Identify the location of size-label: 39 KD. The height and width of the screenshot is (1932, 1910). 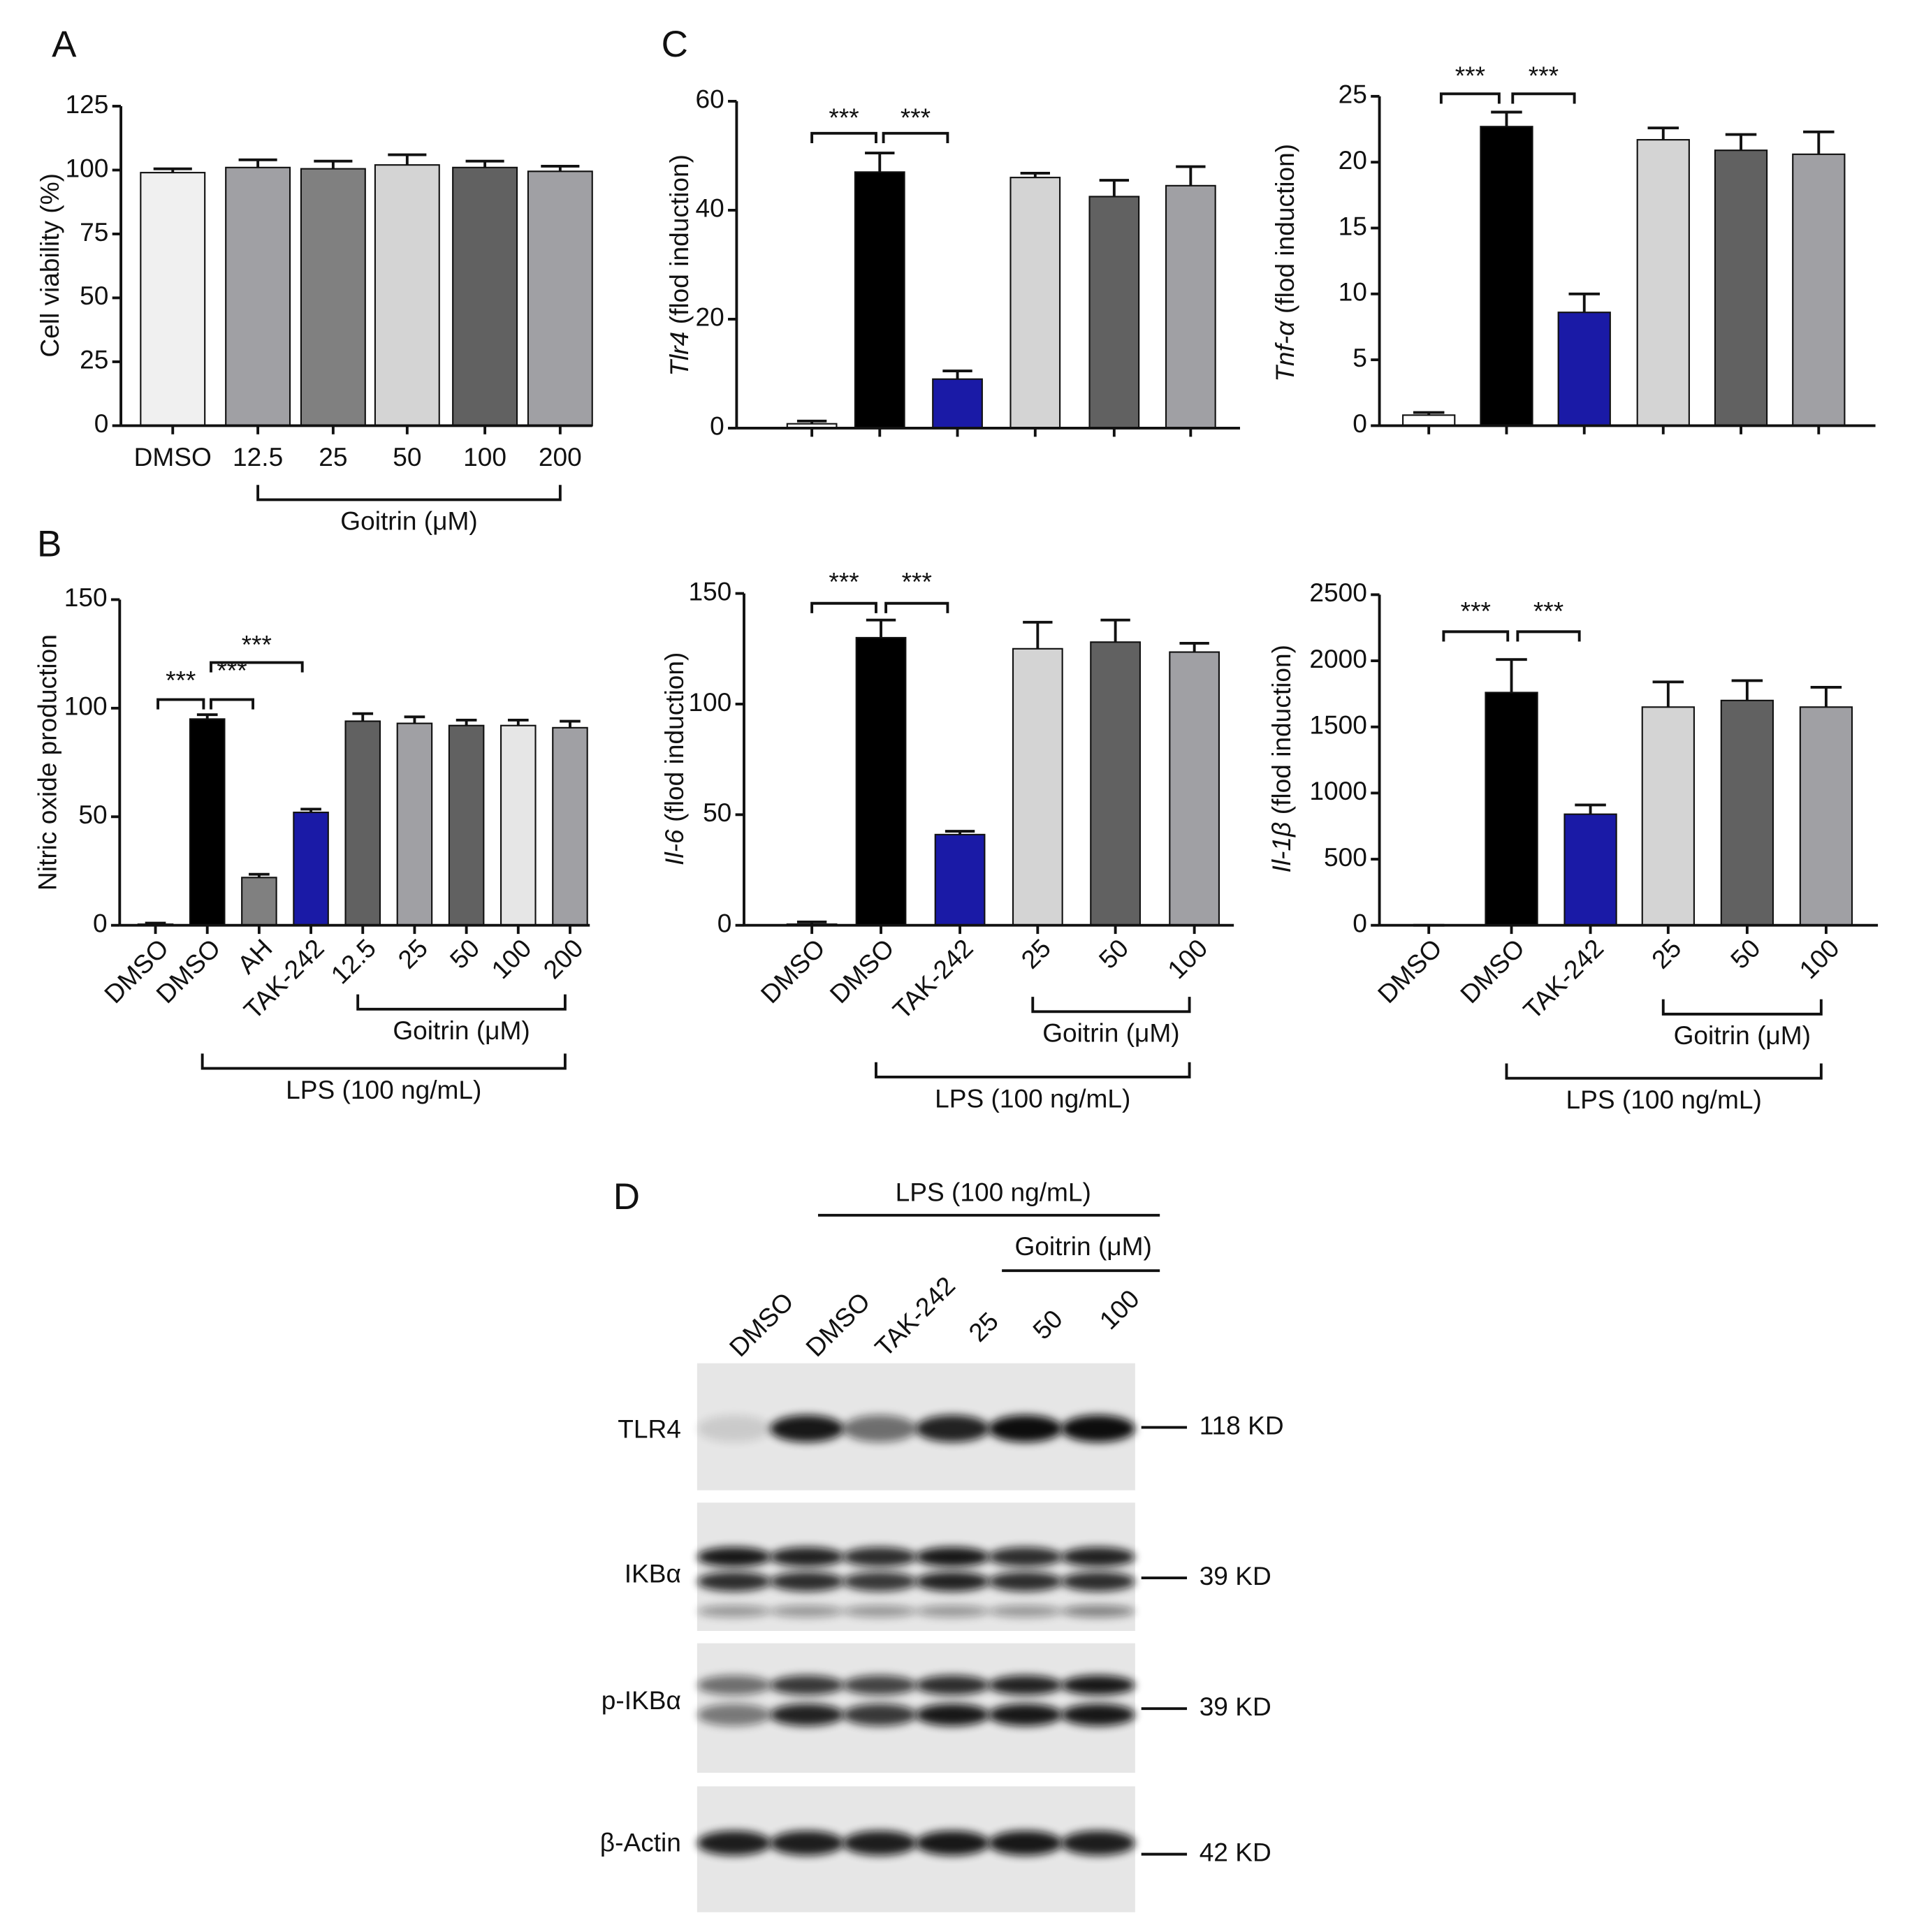
(1235, 1706).